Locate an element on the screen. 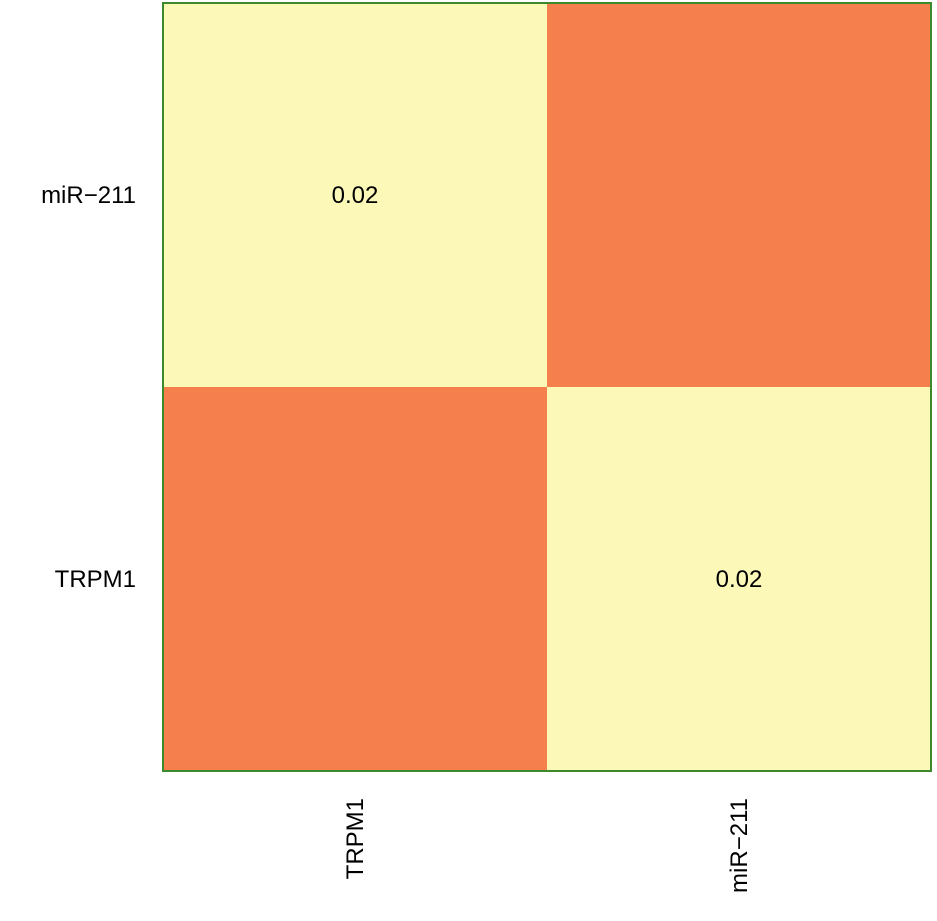  column-label: miR−211 is located at coordinates (739, 845).